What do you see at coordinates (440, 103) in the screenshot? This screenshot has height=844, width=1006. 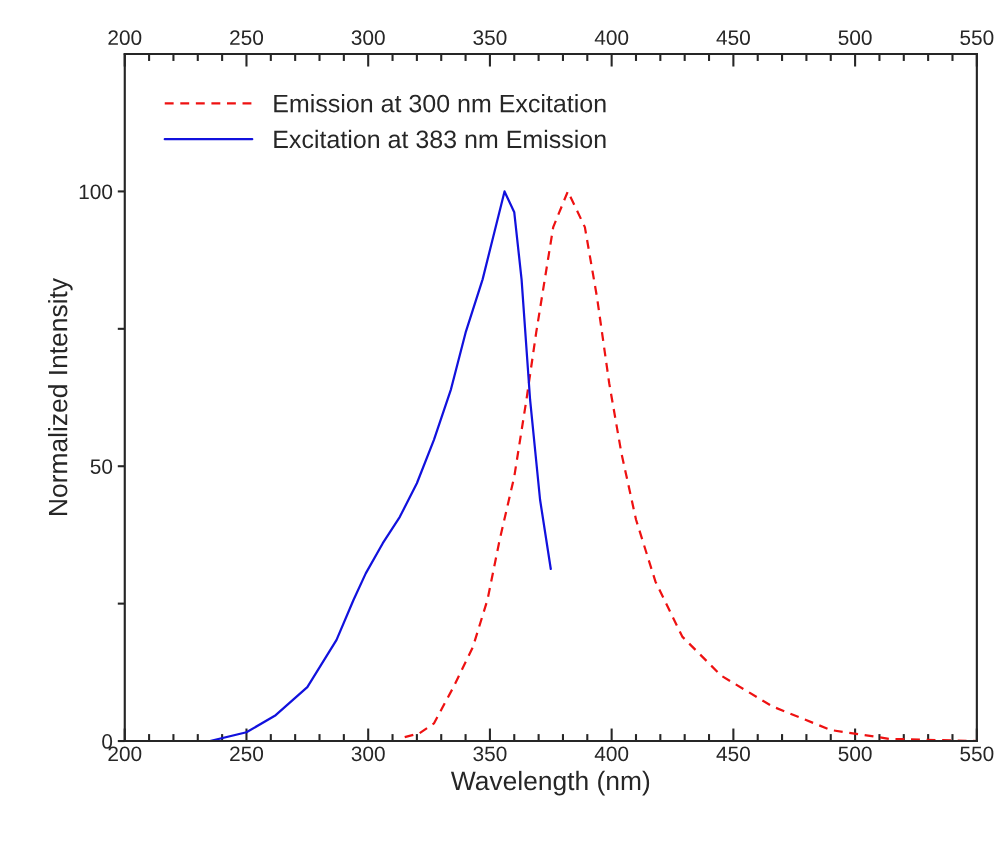 I see `legend-label: Emission at 300 nm Excitation` at bounding box center [440, 103].